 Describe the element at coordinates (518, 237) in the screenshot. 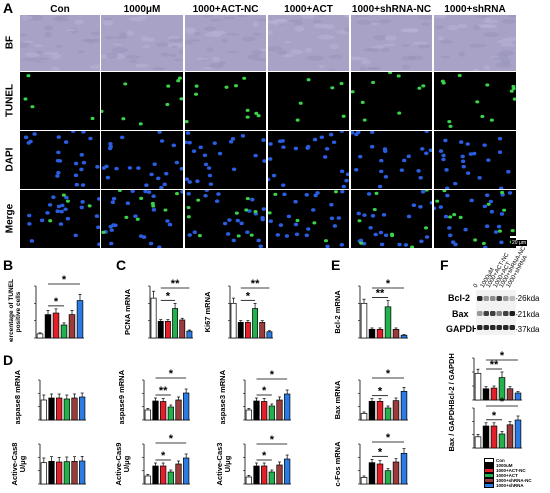

I see `scale-bar` at that location.